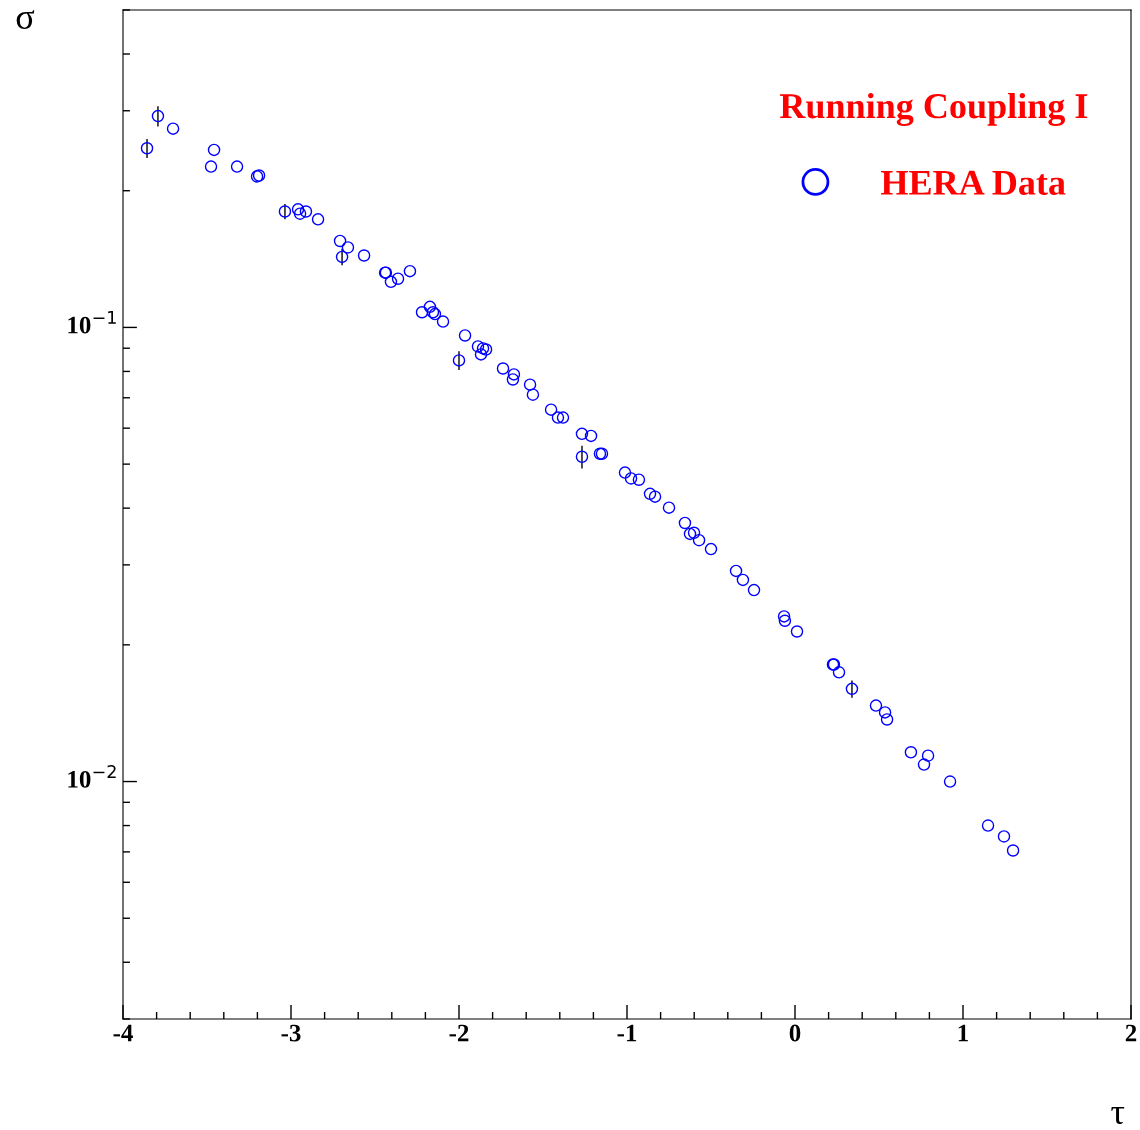 Image resolution: width=1140 pixels, height=1130 pixels. I want to click on x-tick-label: 2, so click(1131, 1033).